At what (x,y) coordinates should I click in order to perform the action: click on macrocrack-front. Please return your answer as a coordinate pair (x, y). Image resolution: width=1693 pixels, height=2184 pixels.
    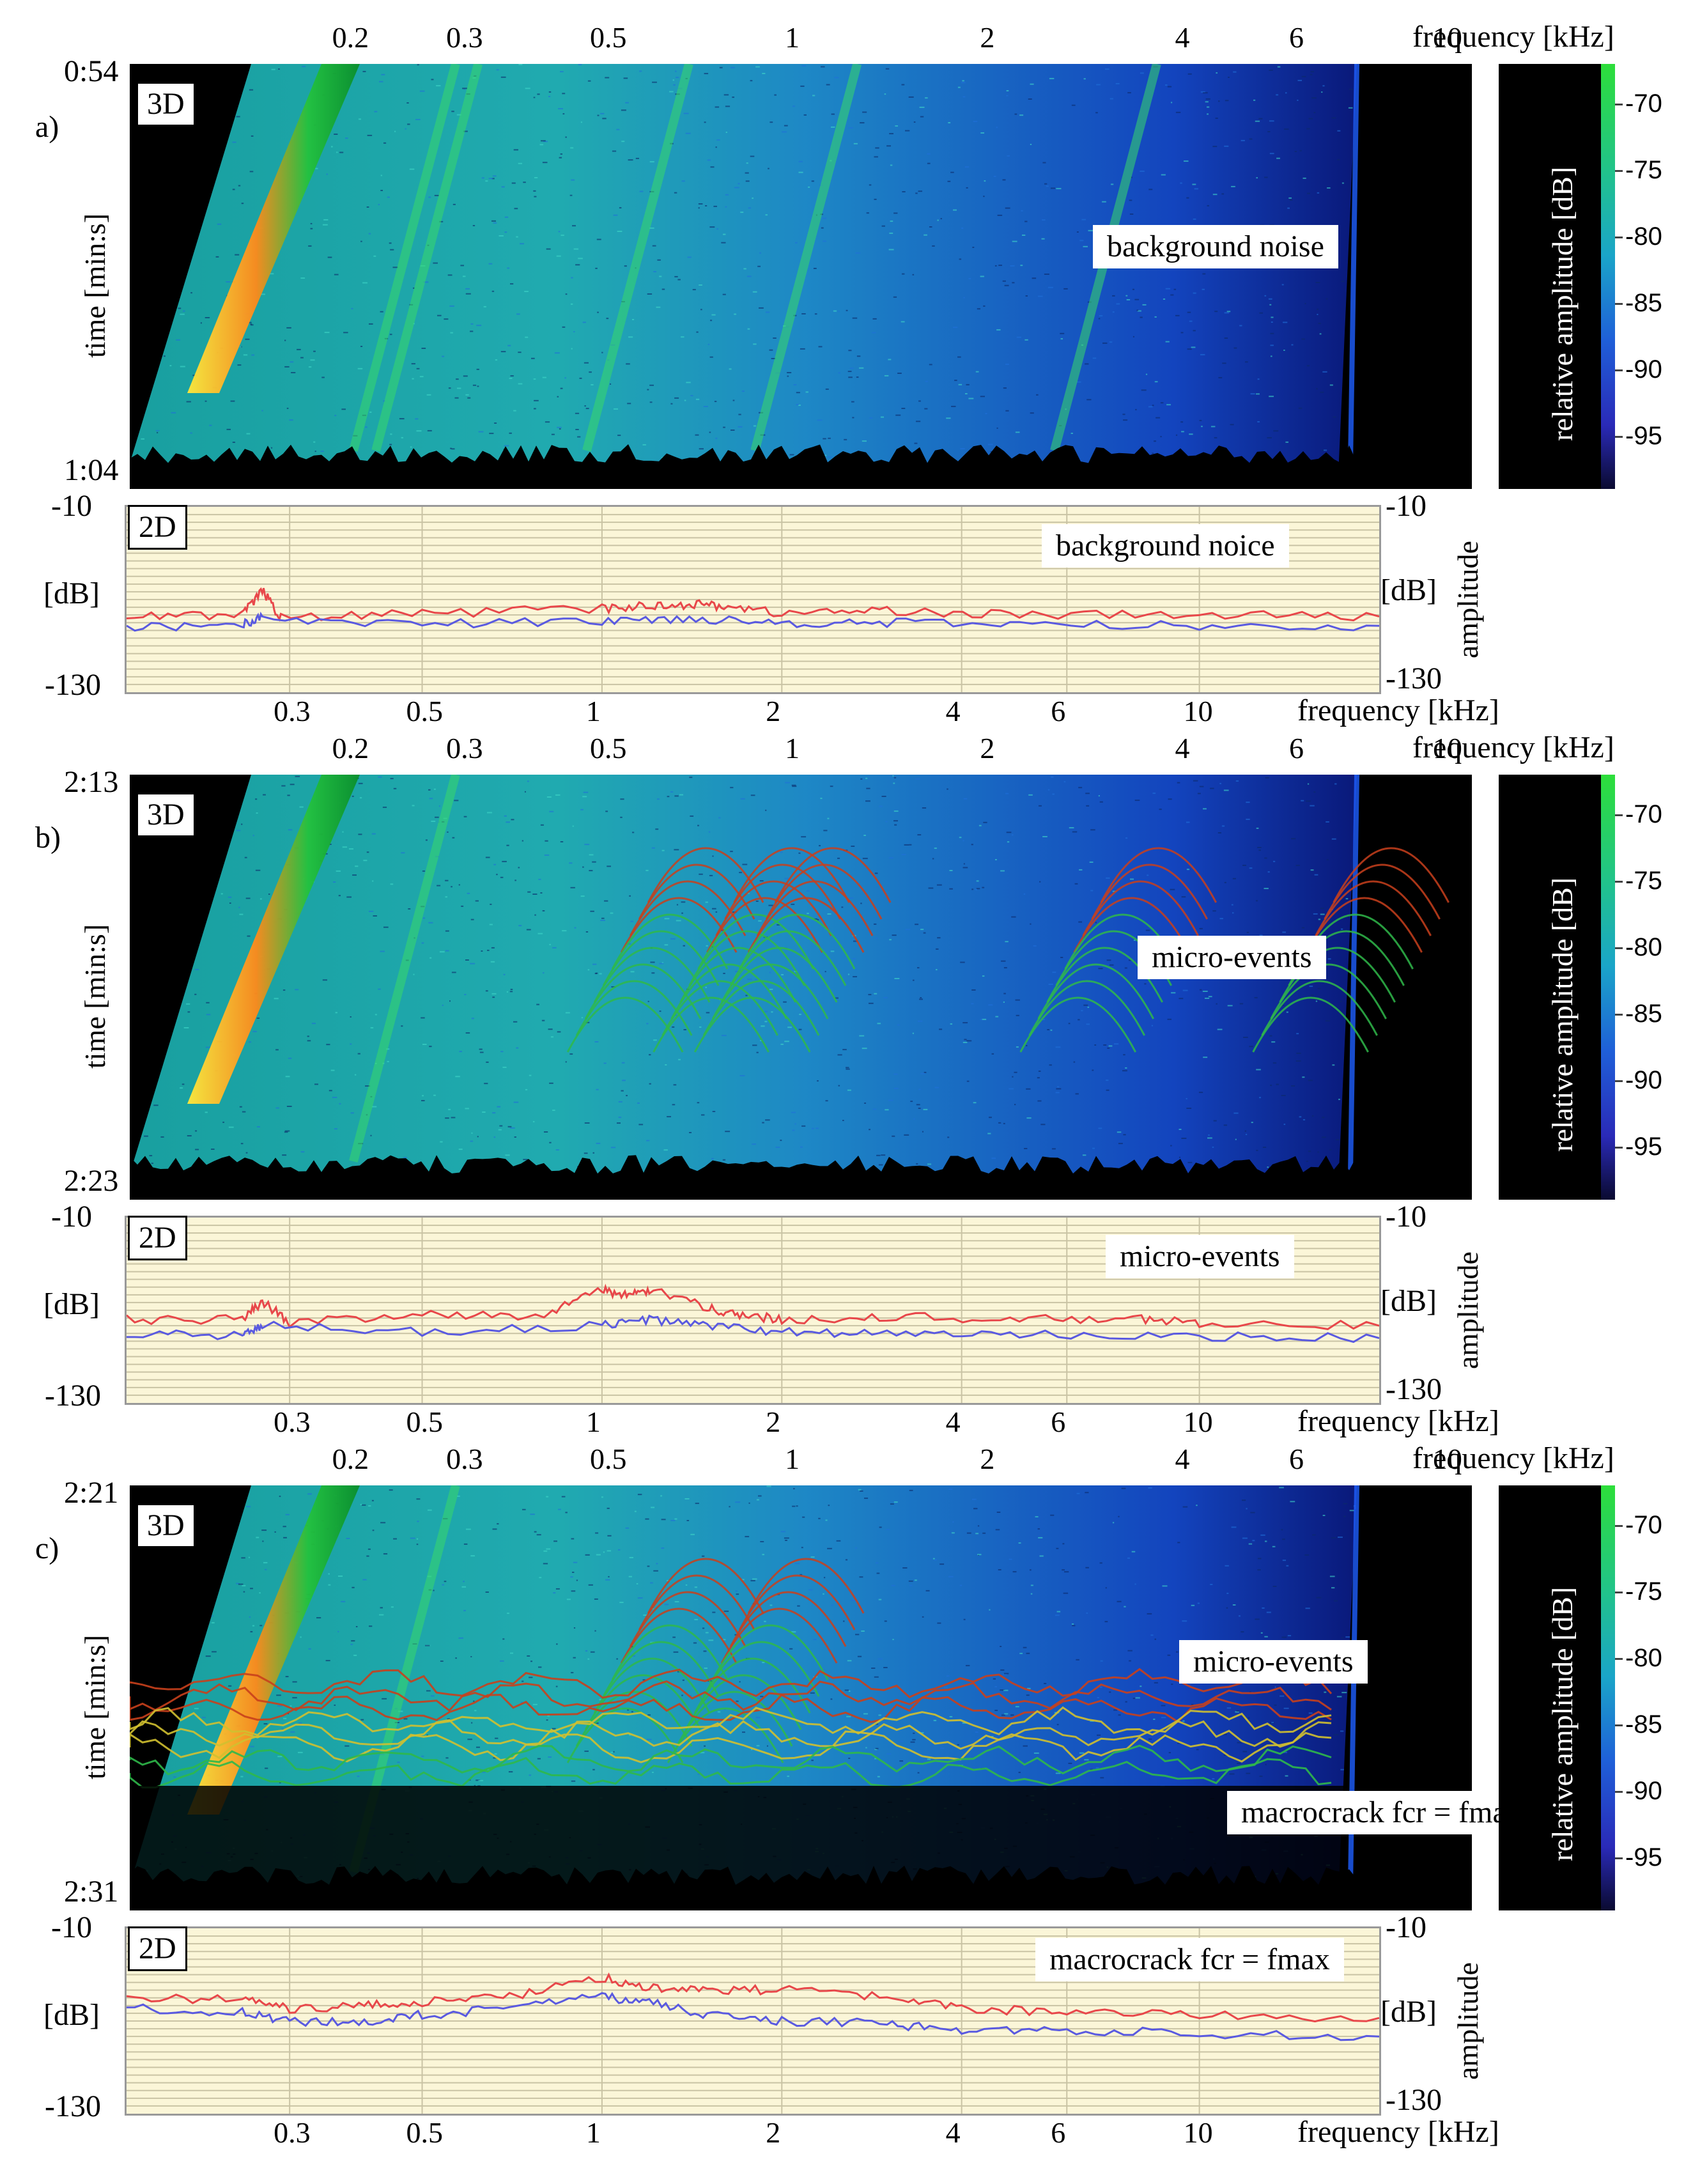
    Looking at the image, I should click on (731, 1729).